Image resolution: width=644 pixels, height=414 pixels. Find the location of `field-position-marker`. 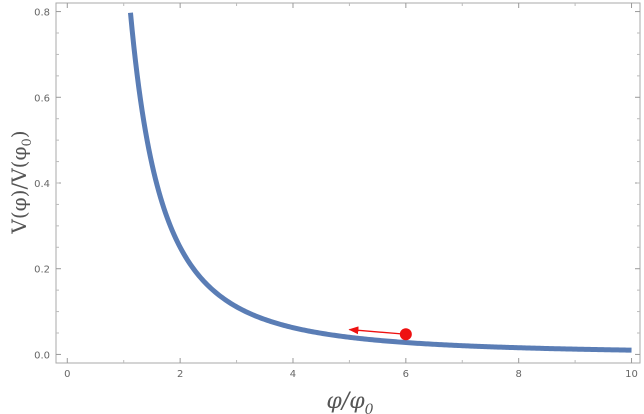

field-position-marker is located at coordinates (405, 334).